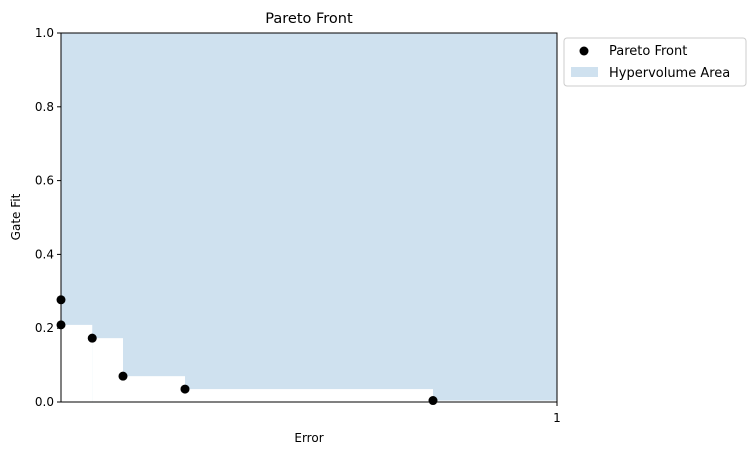  Describe the element at coordinates (44, 328) in the screenshot. I see `y-tick-label-1: 0.2` at that location.